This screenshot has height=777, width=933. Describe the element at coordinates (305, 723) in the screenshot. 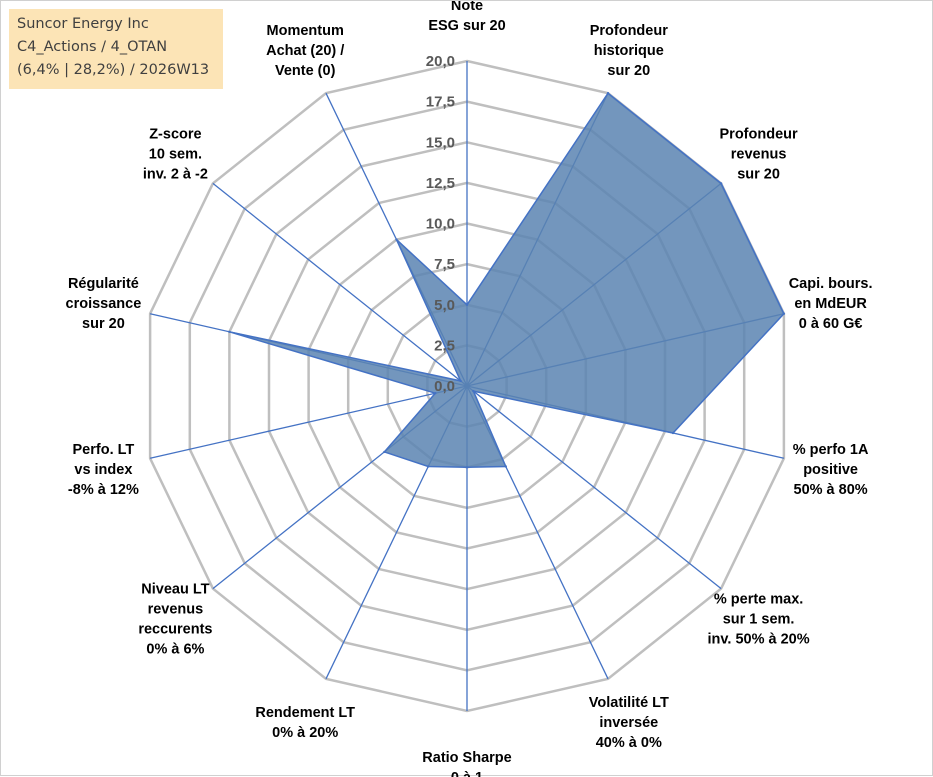

I see `axis-label-9: Rendement LT 0% à 20%` at that location.